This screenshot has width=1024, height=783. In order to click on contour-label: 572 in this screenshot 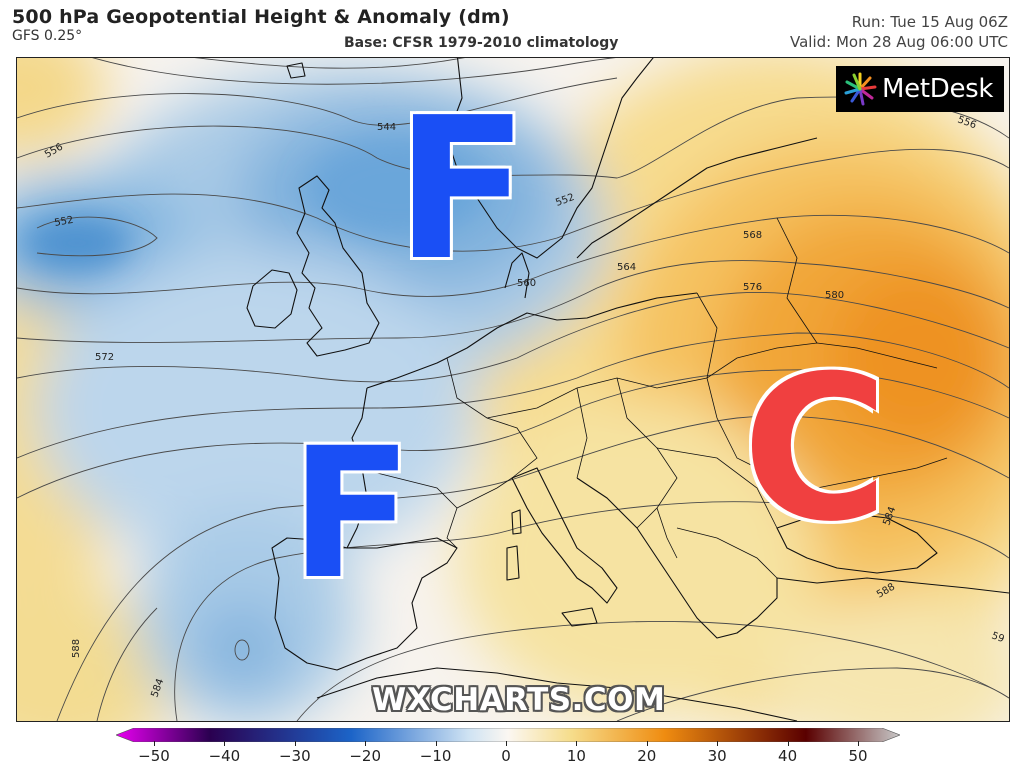, I will do `click(104, 357)`.